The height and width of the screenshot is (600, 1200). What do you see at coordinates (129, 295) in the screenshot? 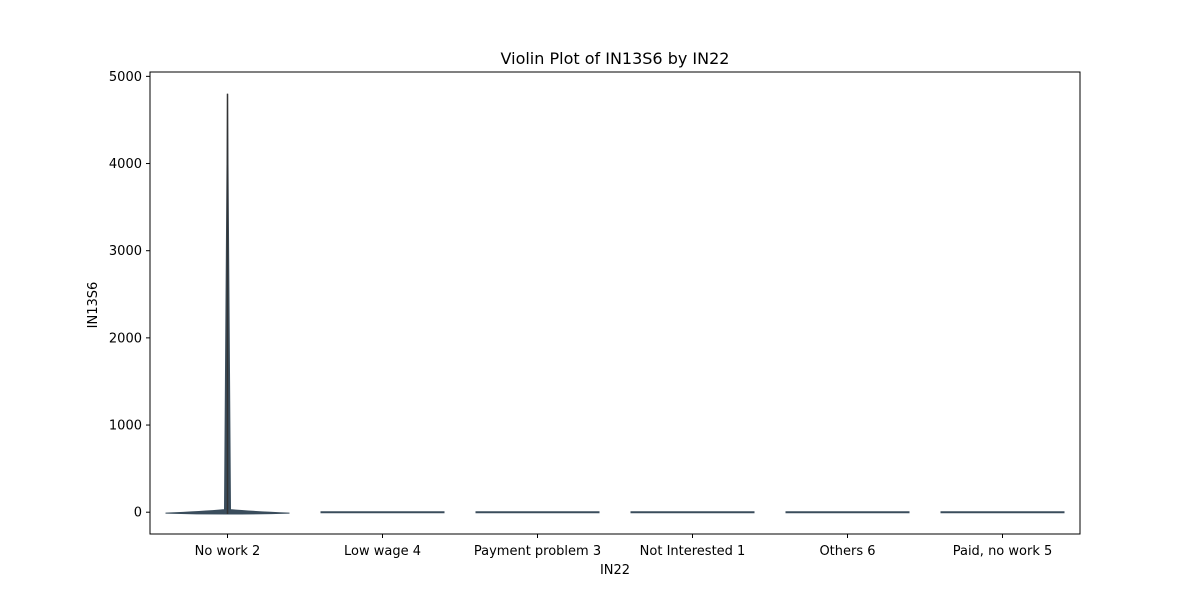
I see `y-axis: 0 1000 2000 3000 4000 5000` at bounding box center [129, 295].